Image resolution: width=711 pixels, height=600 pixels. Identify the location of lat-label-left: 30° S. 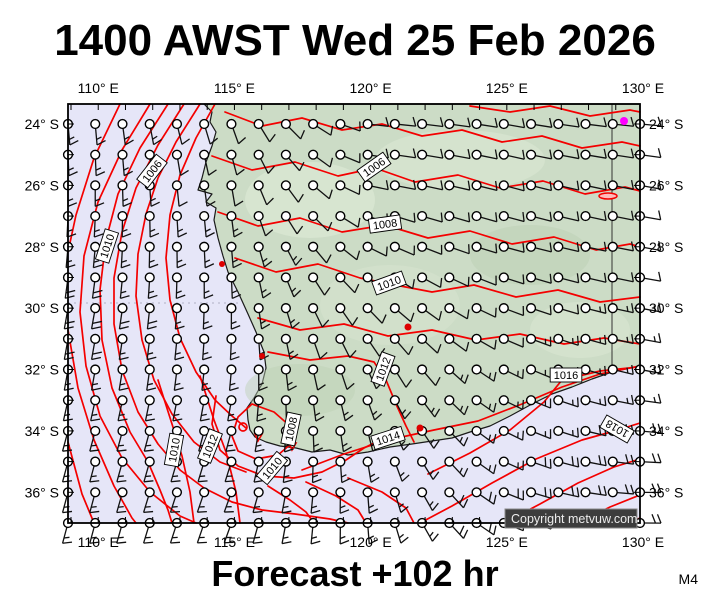
(42, 308).